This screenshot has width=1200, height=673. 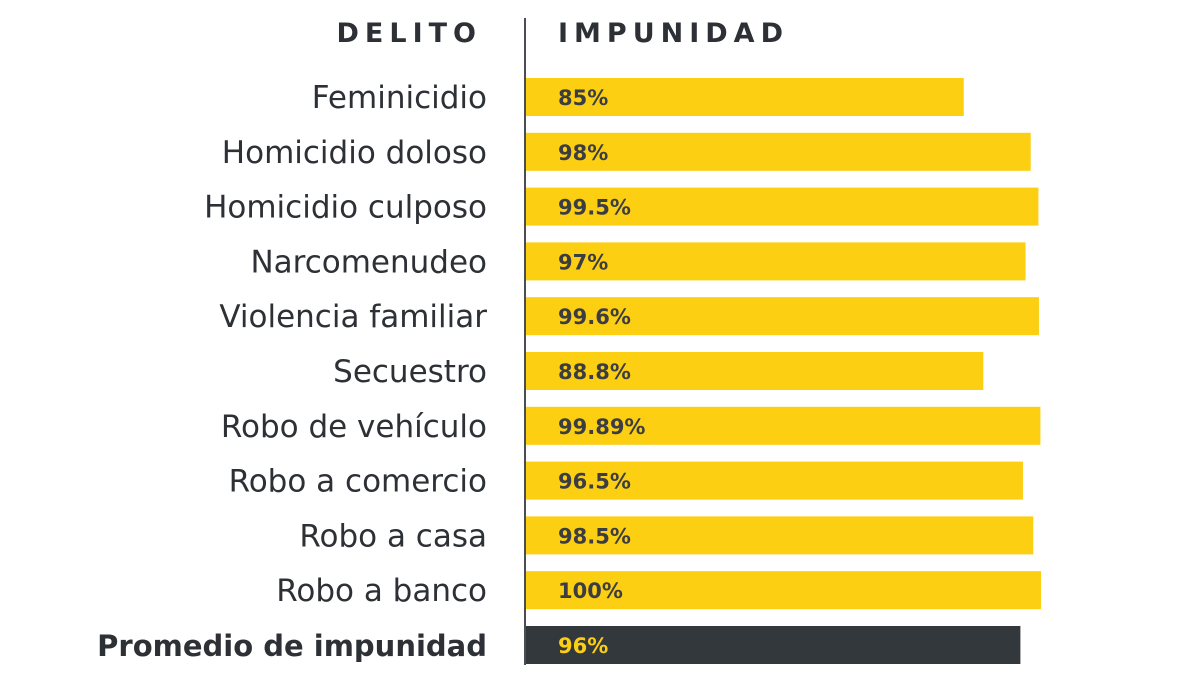 What do you see at coordinates (358, 482) in the screenshot?
I see `category-label: Robo a comercio` at bounding box center [358, 482].